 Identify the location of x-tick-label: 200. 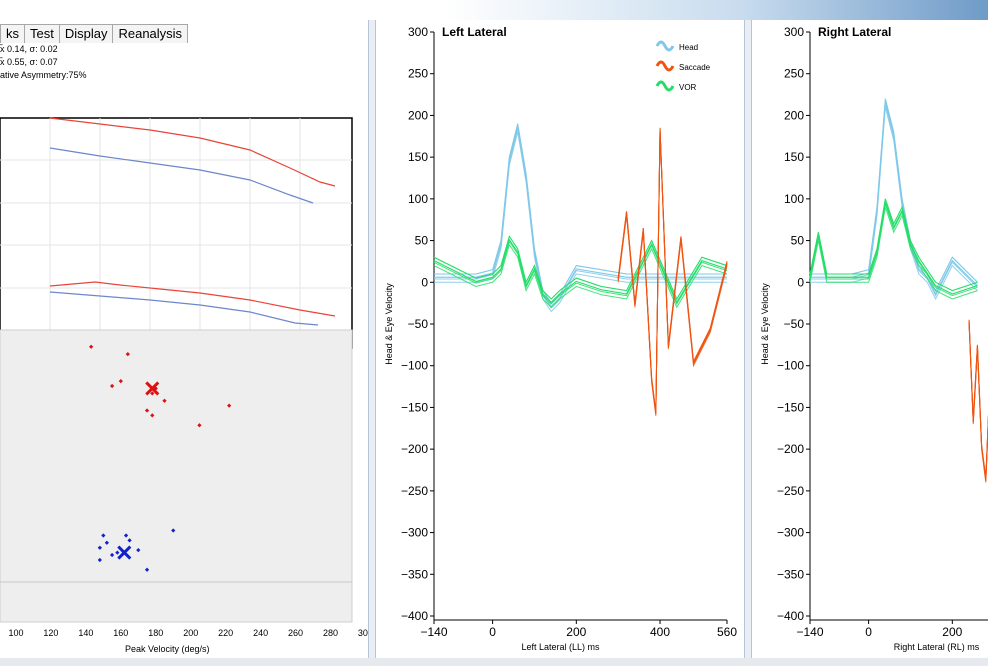
(576, 632).